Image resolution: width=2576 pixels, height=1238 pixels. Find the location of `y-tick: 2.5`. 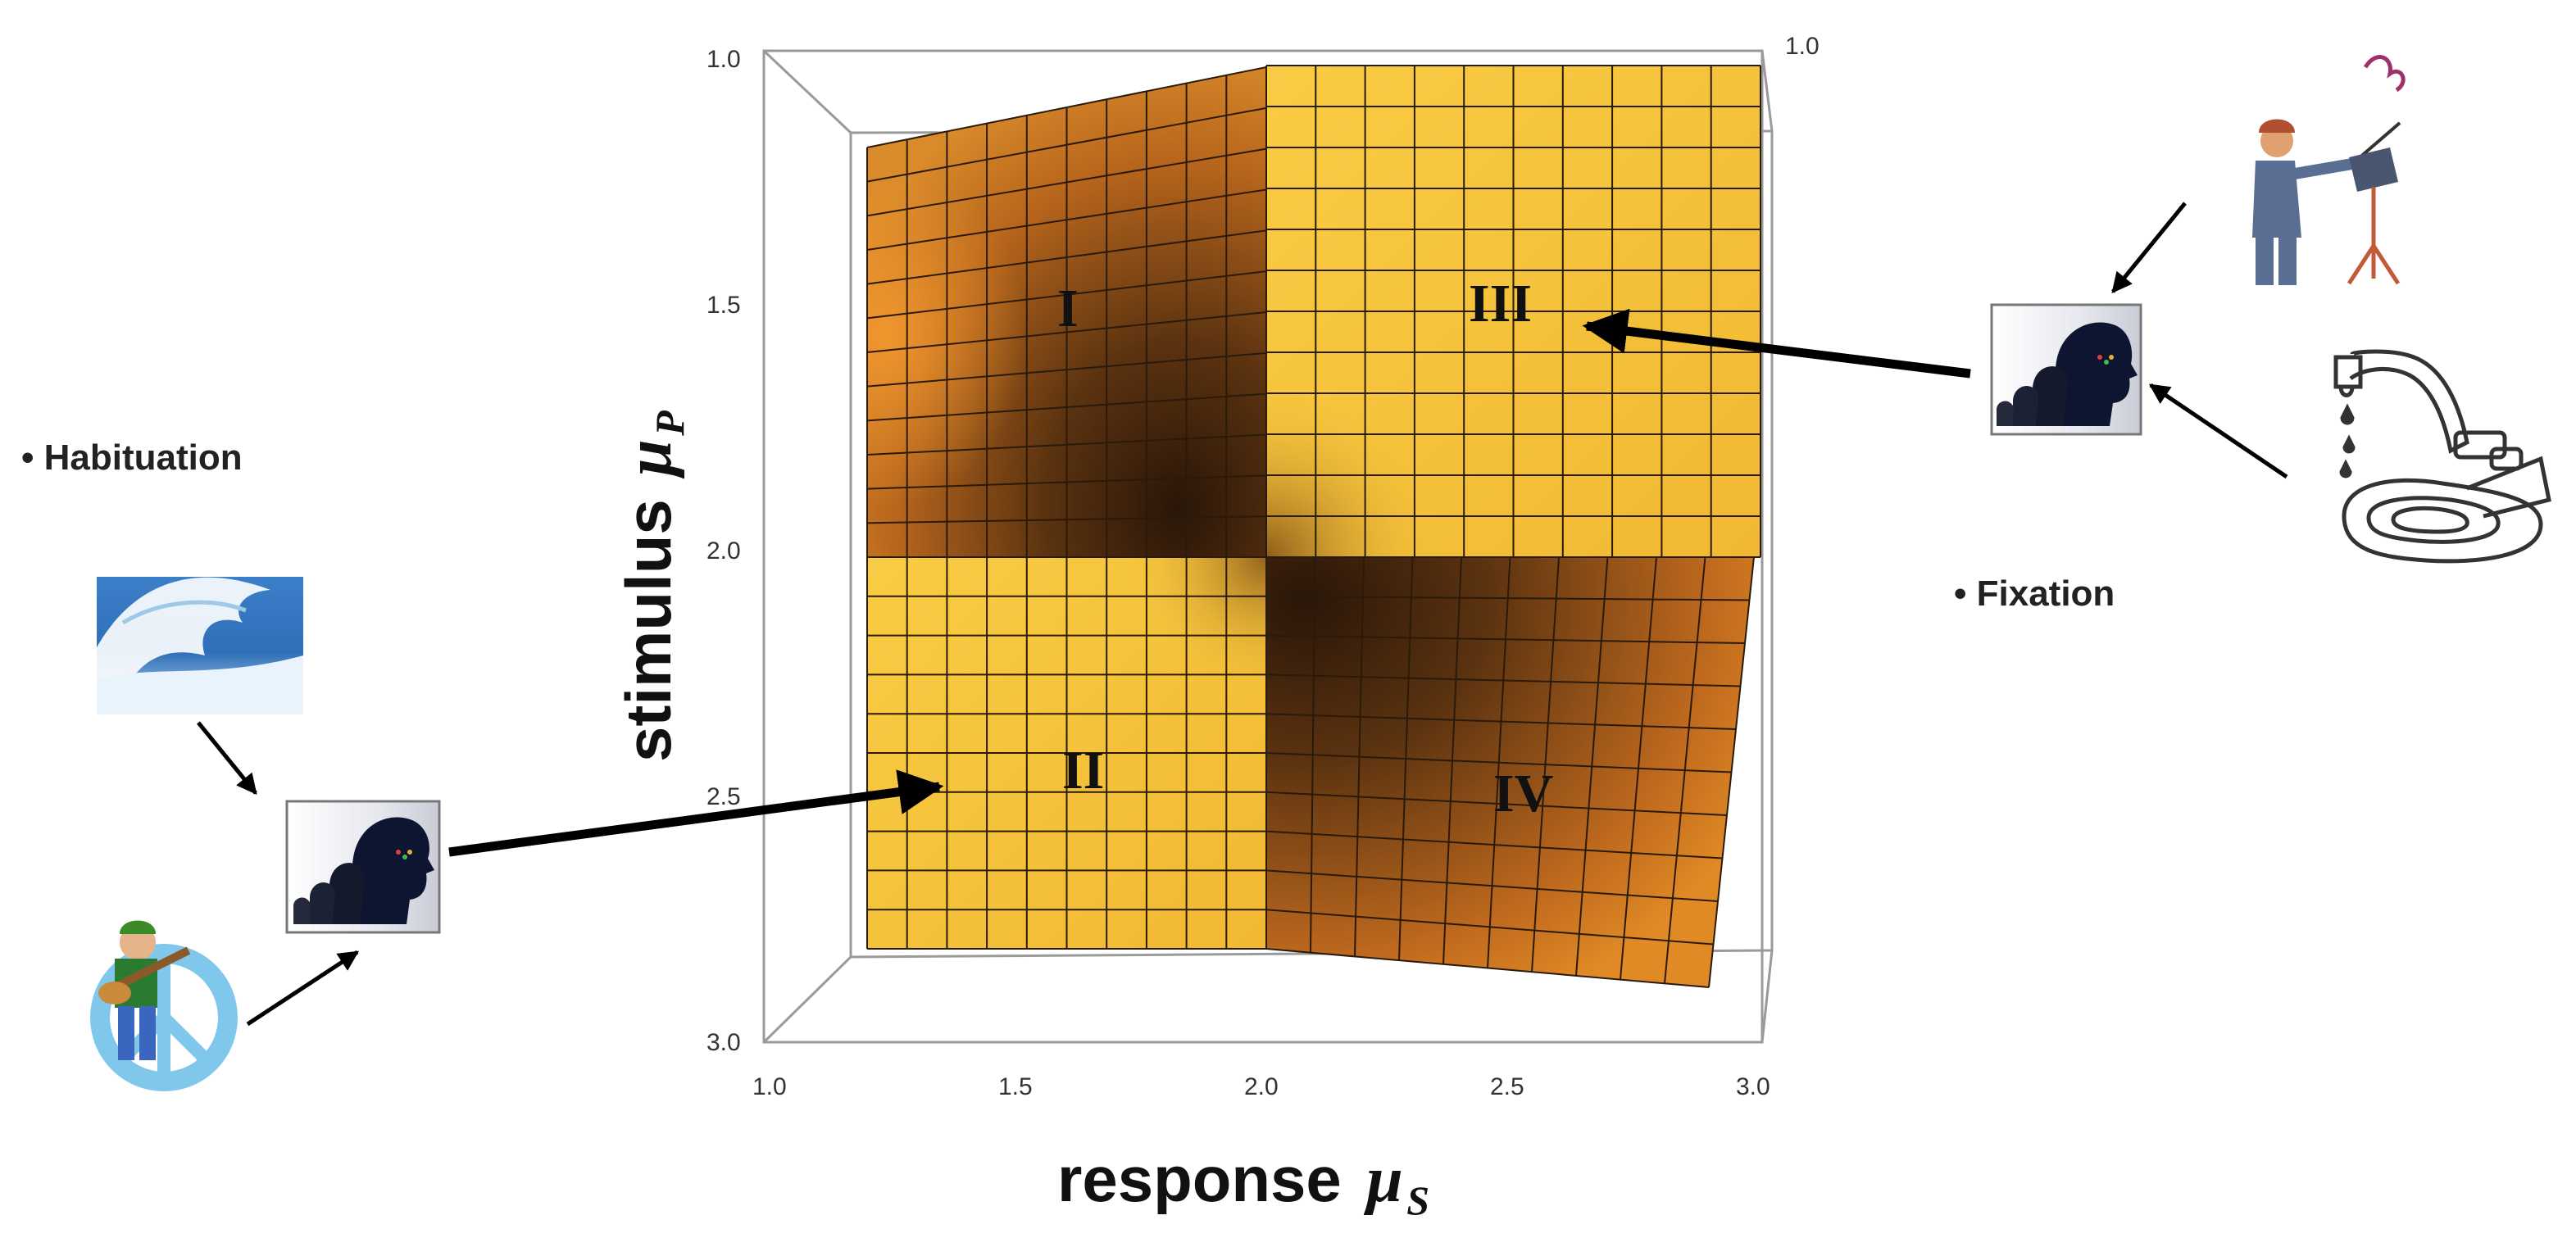

y-tick: 2.5 is located at coordinates (723, 796).